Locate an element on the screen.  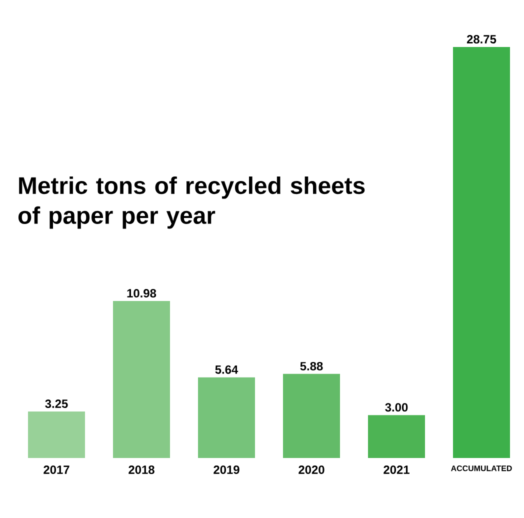
data-label: 3.00 is located at coordinates (396, 407).